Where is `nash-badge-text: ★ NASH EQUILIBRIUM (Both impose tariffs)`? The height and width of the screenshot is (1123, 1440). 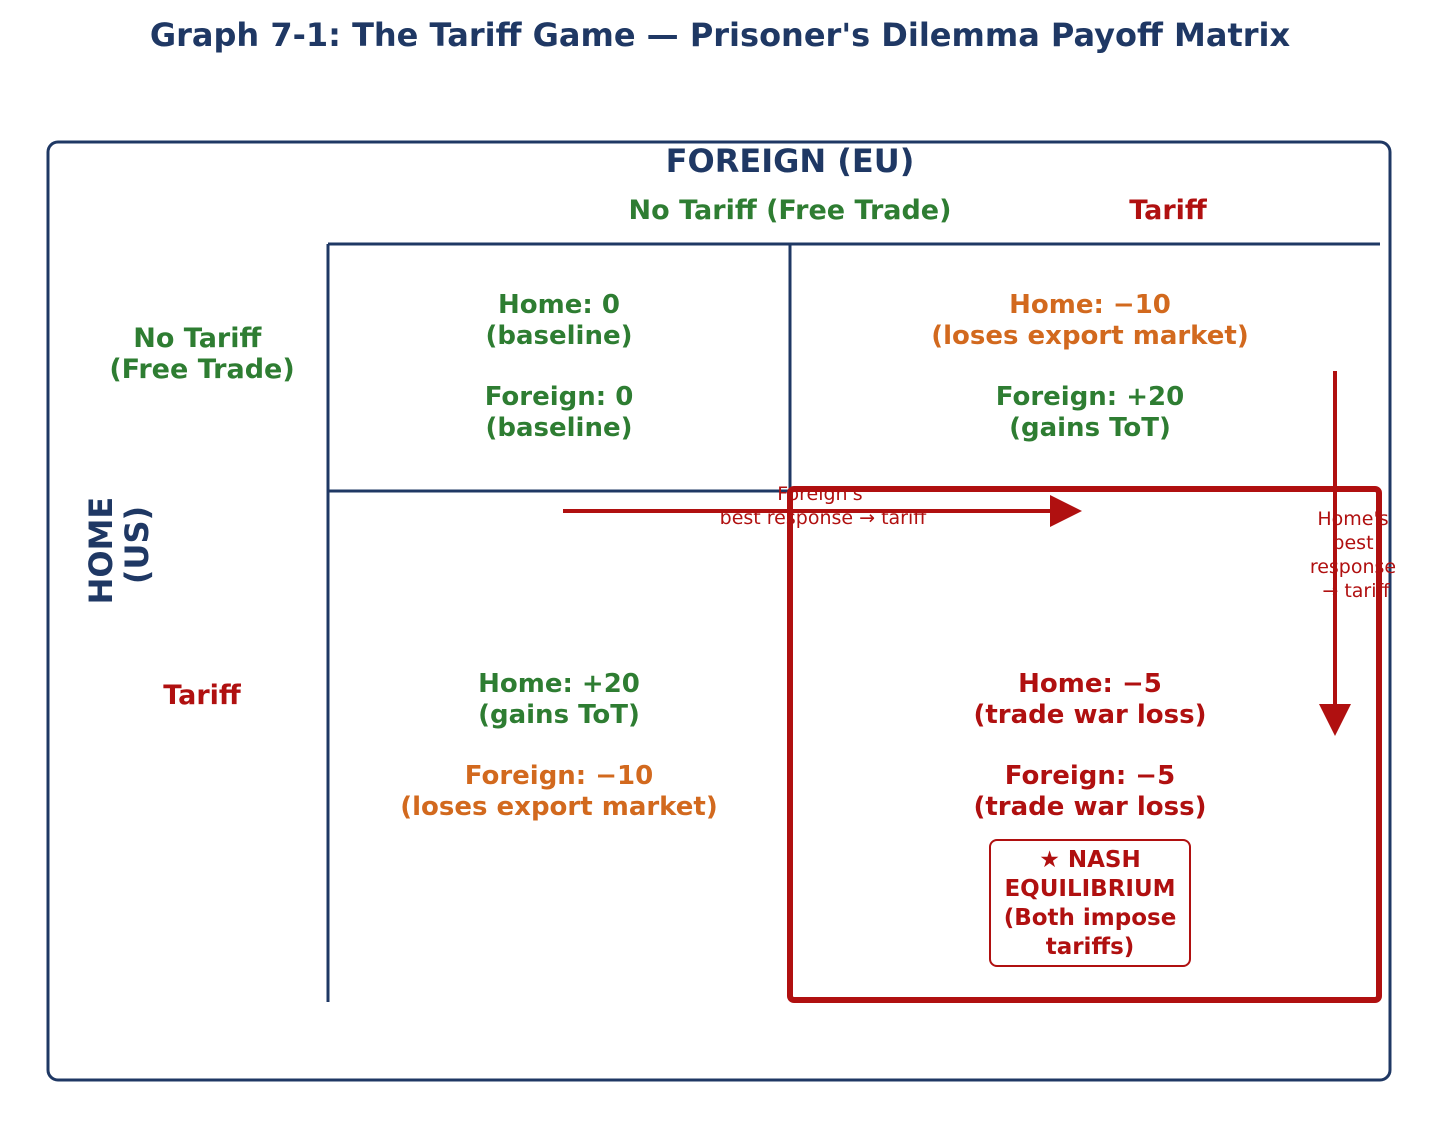
nash-badge-text: ★ NASH EQUILIBRIUM (Both impose tariffs) is located at coordinates (1090, 903).